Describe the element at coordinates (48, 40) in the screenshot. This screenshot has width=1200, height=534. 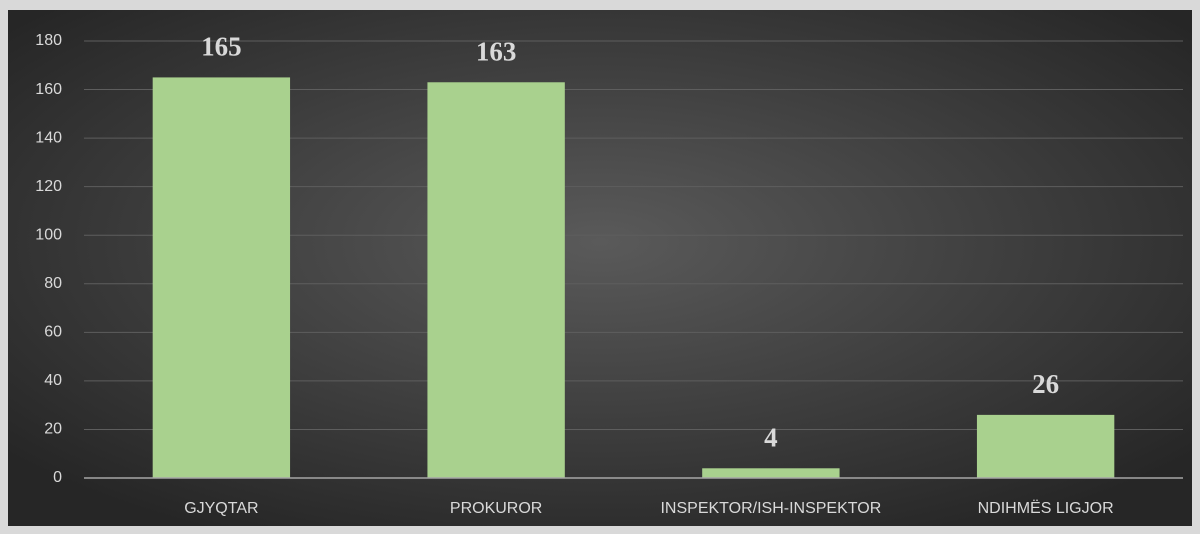
I see `y-tick-label: 180` at that location.